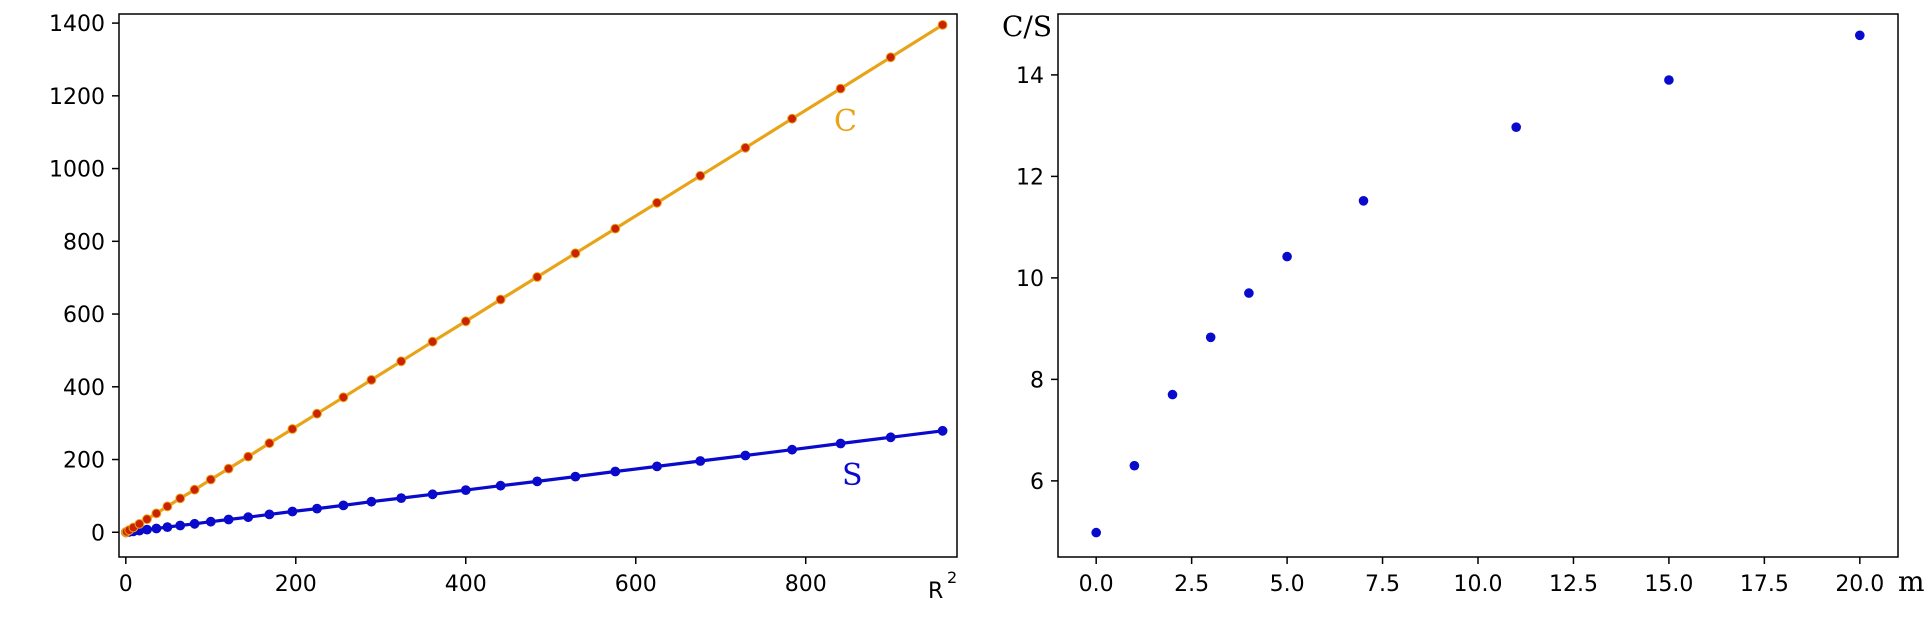 This screenshot has width=1932, height=624. Describe the element at coordinates (84, 242) in the screenshot. I see `y-tick-label: 800` at that location.